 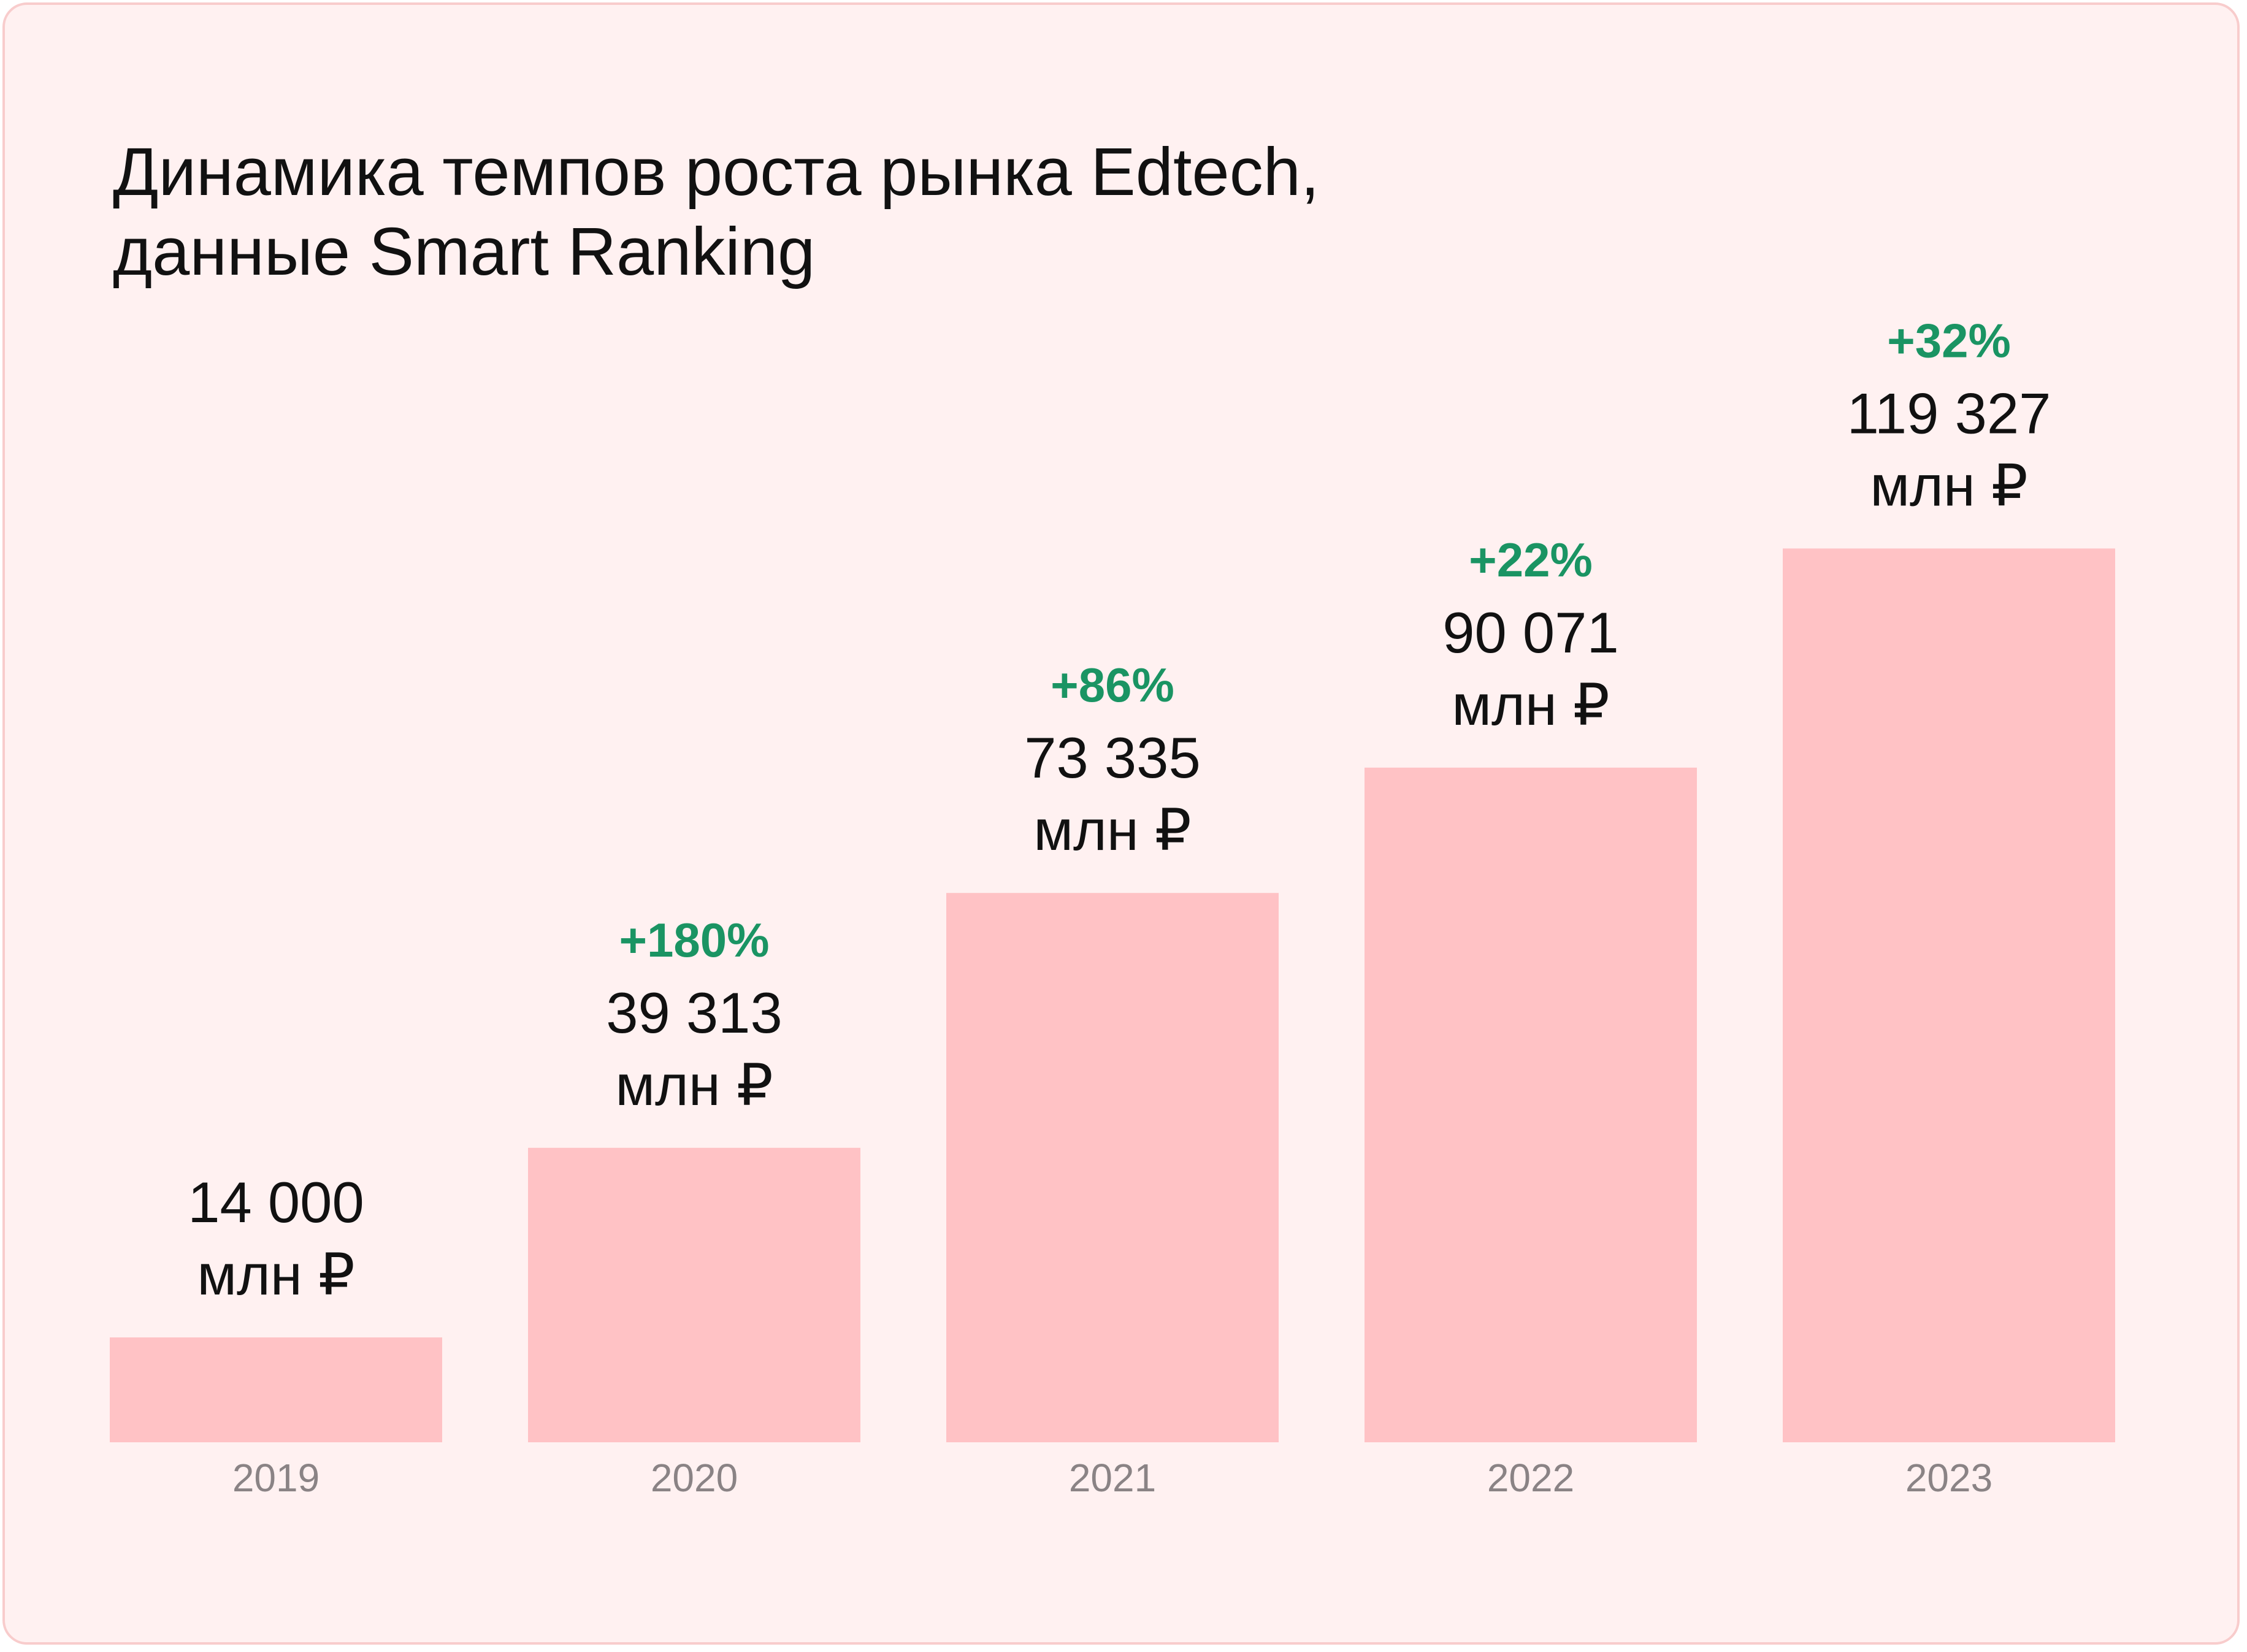 What do you see at coordinates (695, 1478) in the screenshot?
I see `x-tick-label-2020: 2020` at bounding box center [695, 1478].